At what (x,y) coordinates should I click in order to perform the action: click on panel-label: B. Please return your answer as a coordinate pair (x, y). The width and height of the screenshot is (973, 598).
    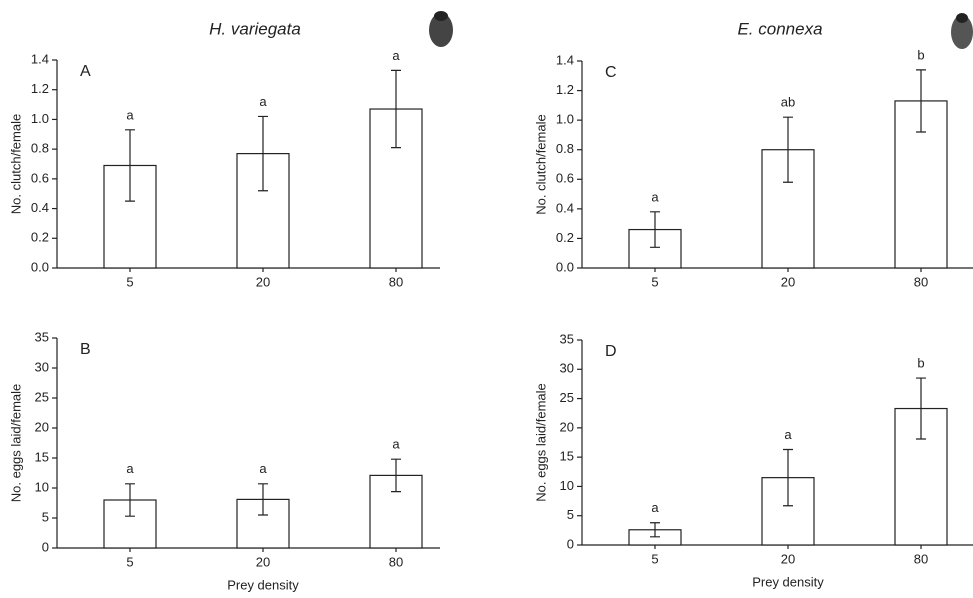
    Looking at the image, I should click on (85, 349).